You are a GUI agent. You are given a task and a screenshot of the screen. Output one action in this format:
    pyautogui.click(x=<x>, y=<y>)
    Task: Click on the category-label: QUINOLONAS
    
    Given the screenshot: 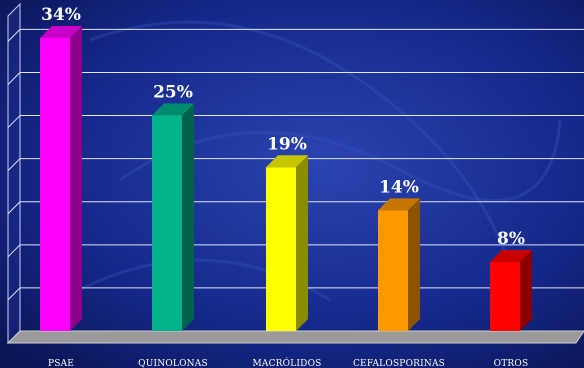 What is the action you would take?
    pyautogui.click(x=173, y=363)
    